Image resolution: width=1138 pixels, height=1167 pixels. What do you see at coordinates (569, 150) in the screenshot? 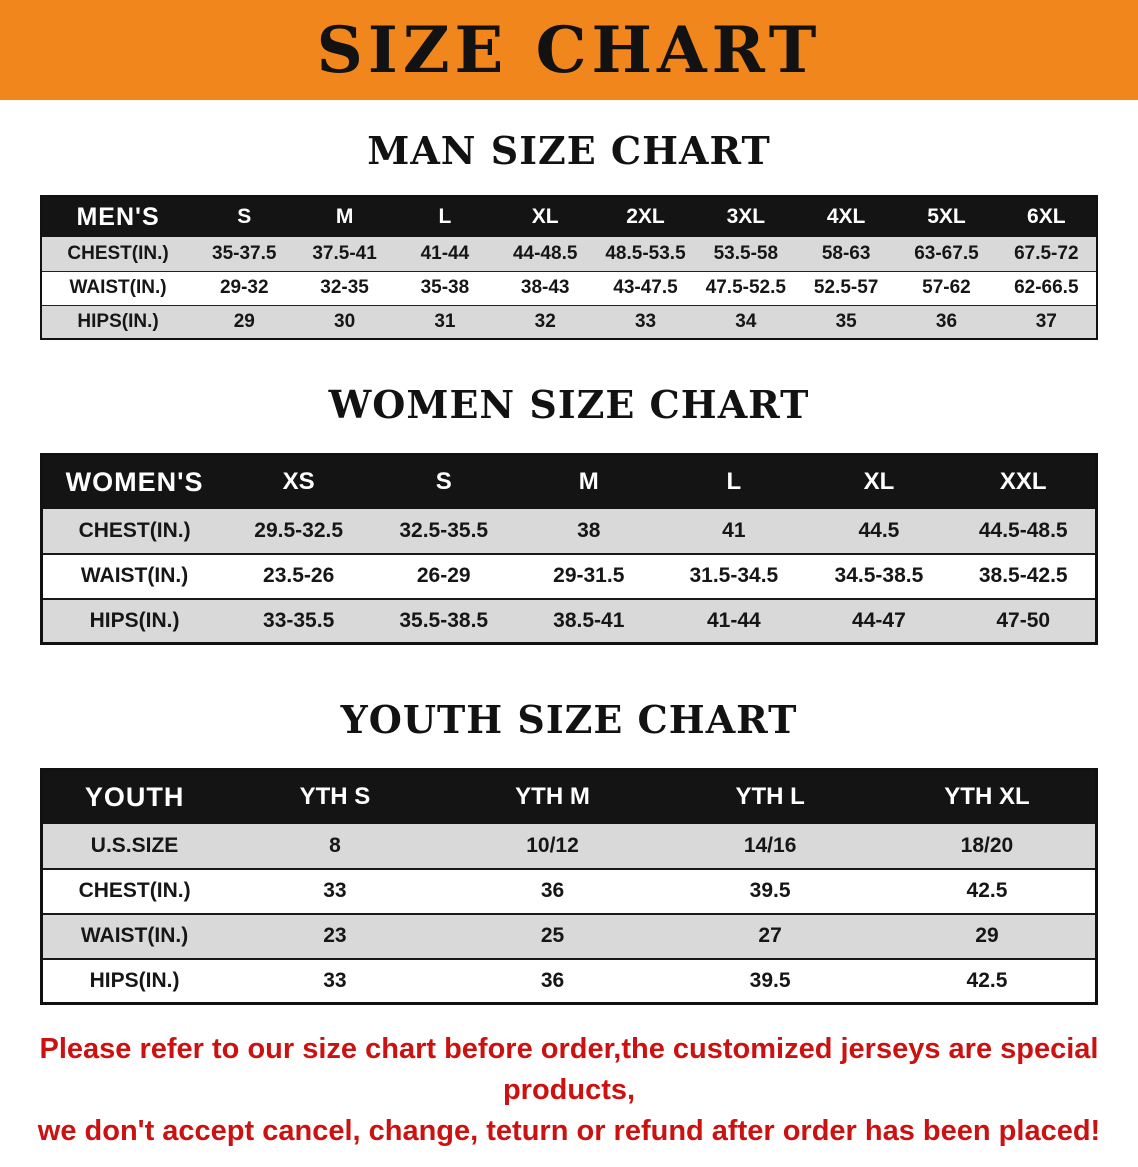
I see `men-section-heading: MAN SIZE CHART` at bounding box center [569, 150].